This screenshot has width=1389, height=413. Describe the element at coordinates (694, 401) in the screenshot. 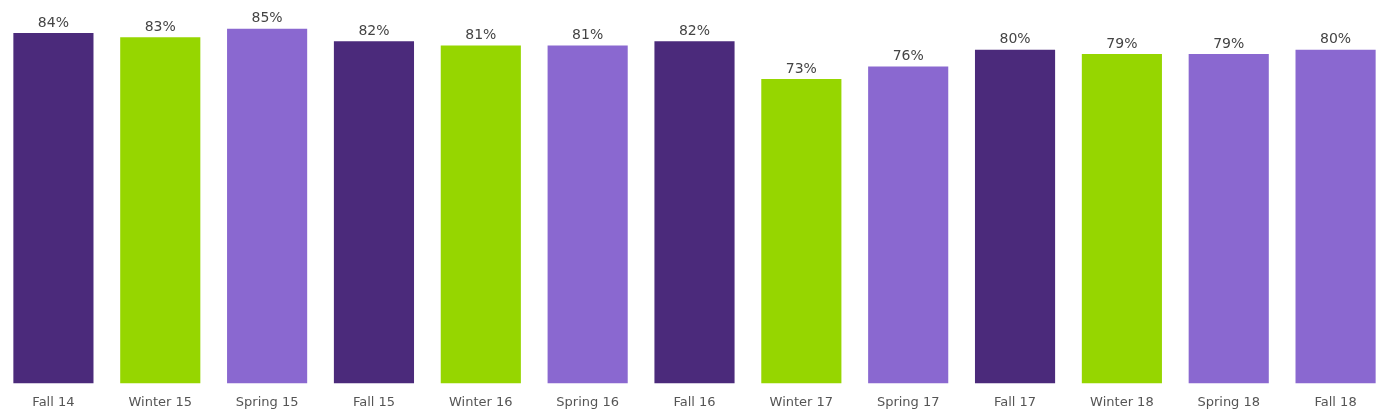

I see `x-tick-label: Fall 16` at that location.